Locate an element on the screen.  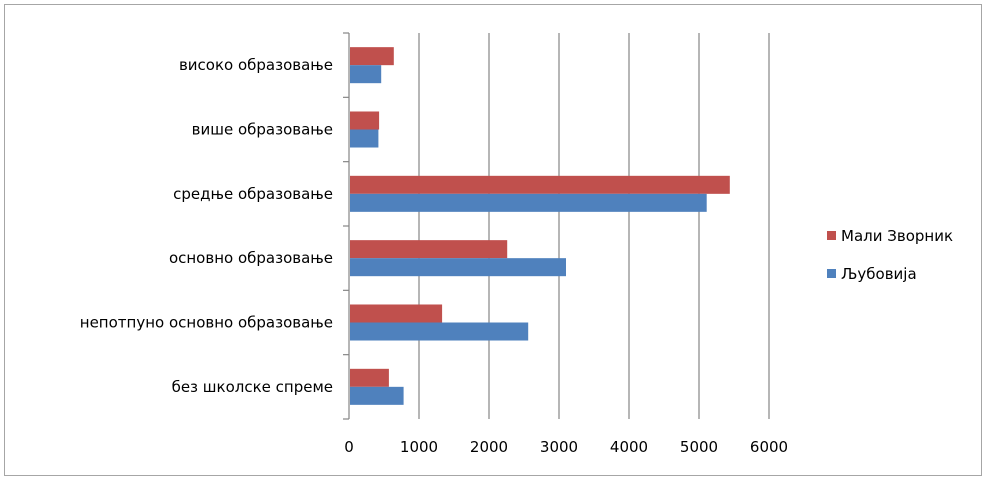
x-tick-label: 3000 is located at coordinates (559, 447).